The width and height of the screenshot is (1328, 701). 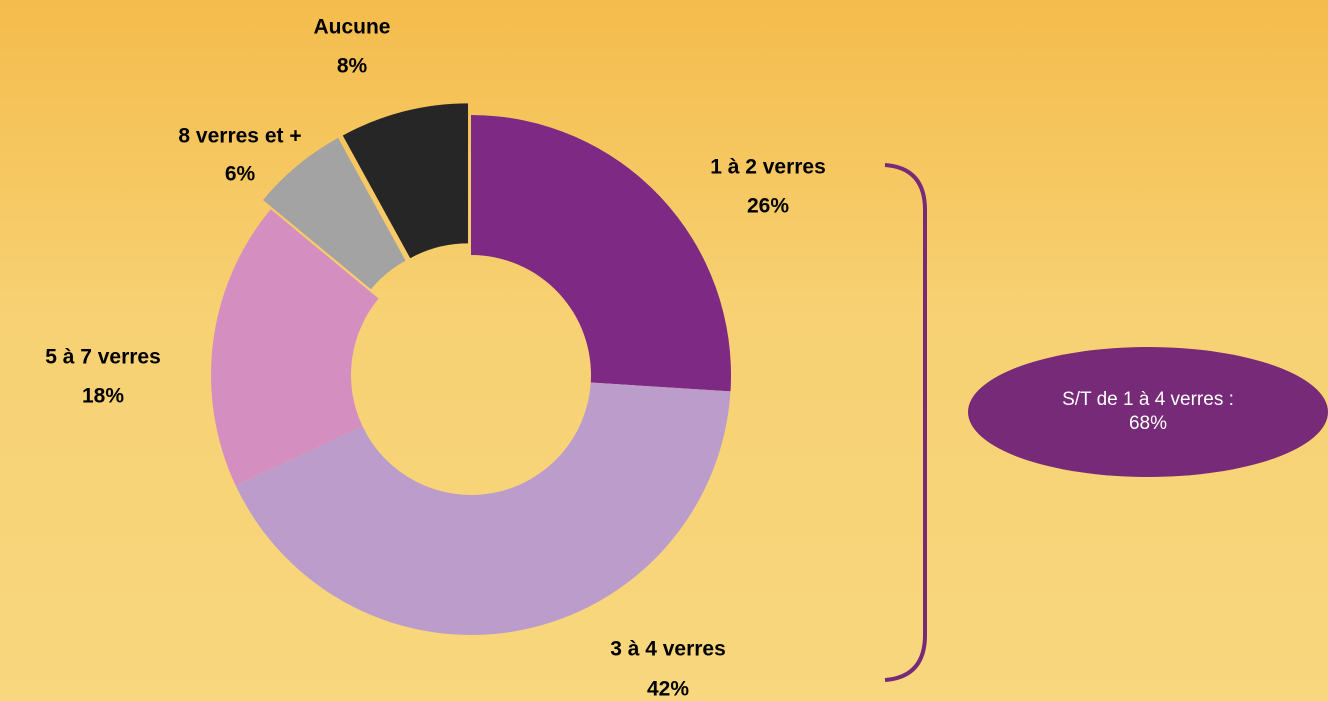 I want to click on slice-value-label: 6%, so click(x=240, y=174).